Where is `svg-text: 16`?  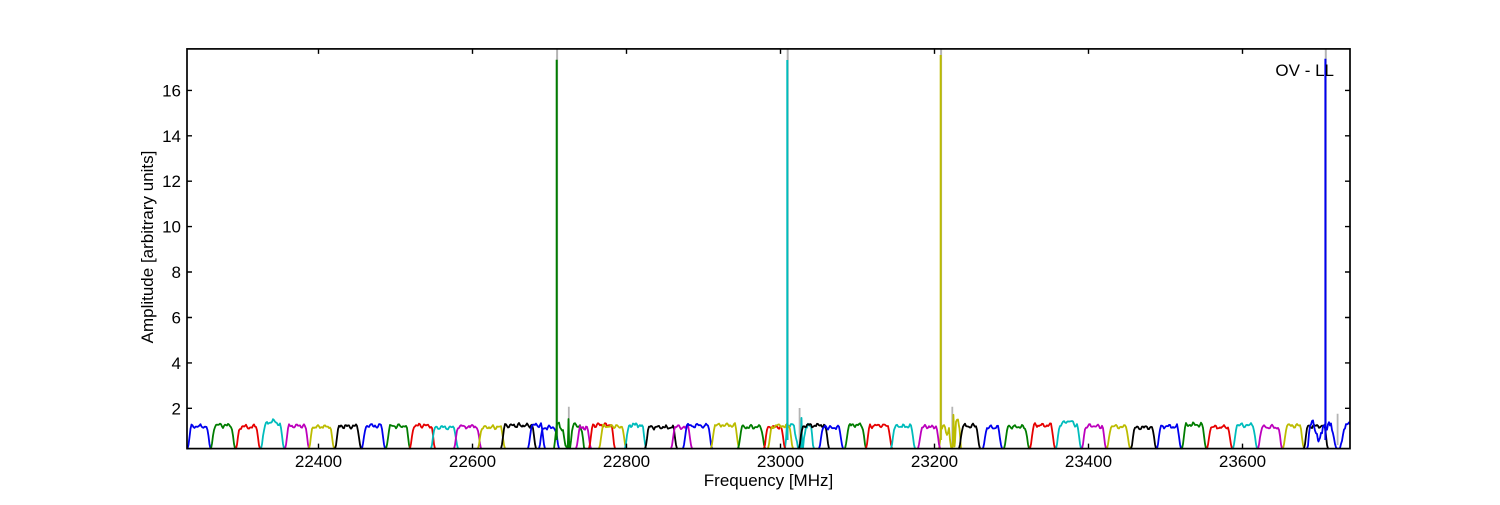
svg-text: 16 is located at coordinates (171, 90).